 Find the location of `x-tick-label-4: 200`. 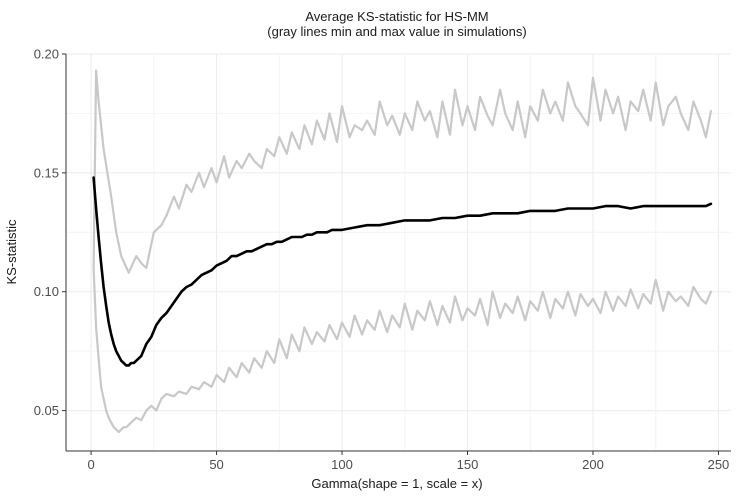

x-tick-label-4: 200 is located at coordinates (593, 464).